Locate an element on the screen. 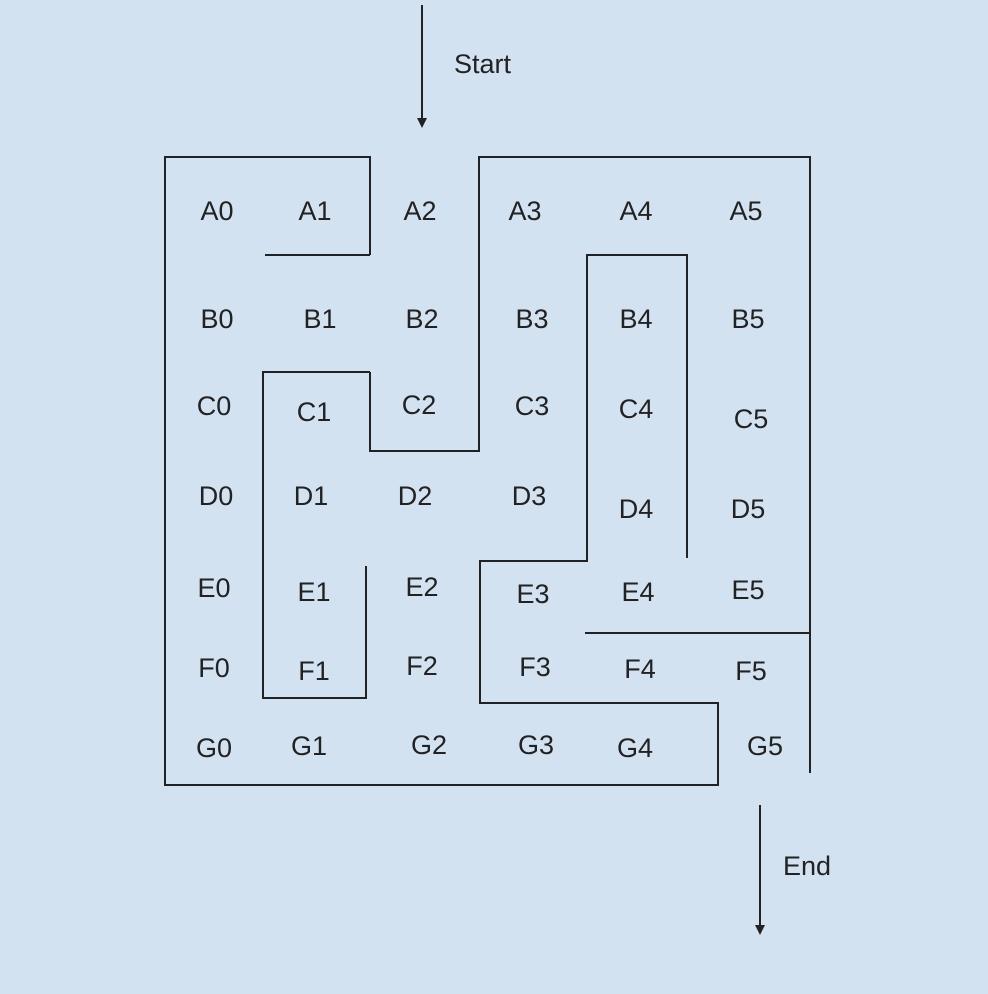 The width and height of the screenshot is (988, 994). cell-label-f1: F1 is located at coordinates (314, 671).